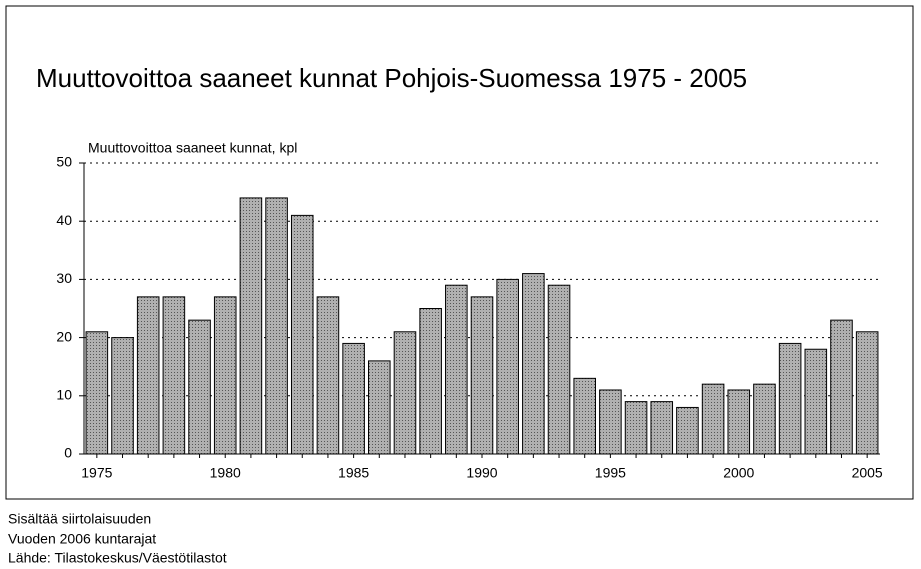 This screenshot has width=921, height=569. I want to click on y-tick-label: 20, so click(64, 336).